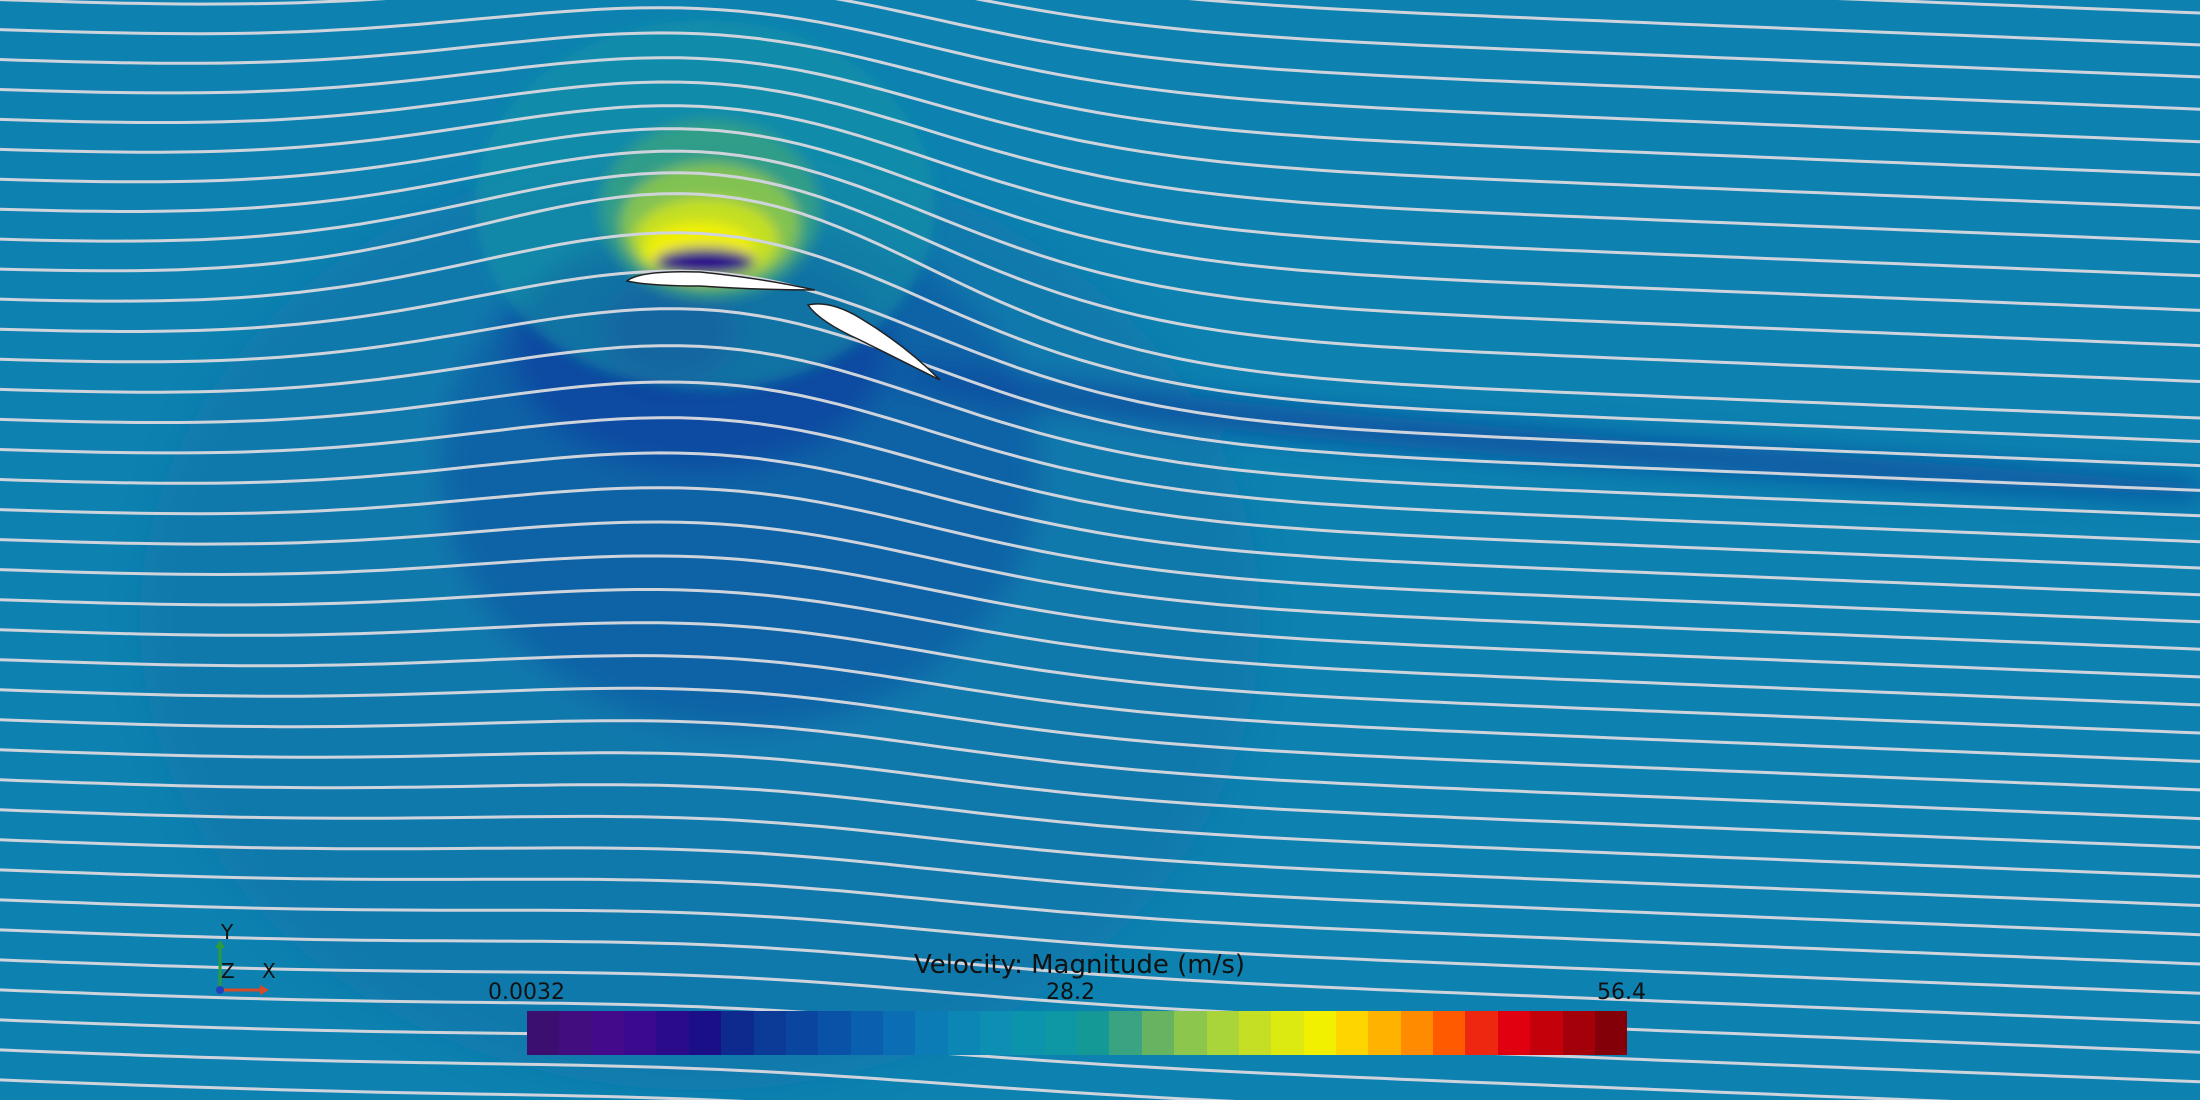 The image size is (2200, 1100). What do you see at coordinates (228, 971) in the screenshot?
I see `z-axis-label: Z` at bounding box center [228, 971].